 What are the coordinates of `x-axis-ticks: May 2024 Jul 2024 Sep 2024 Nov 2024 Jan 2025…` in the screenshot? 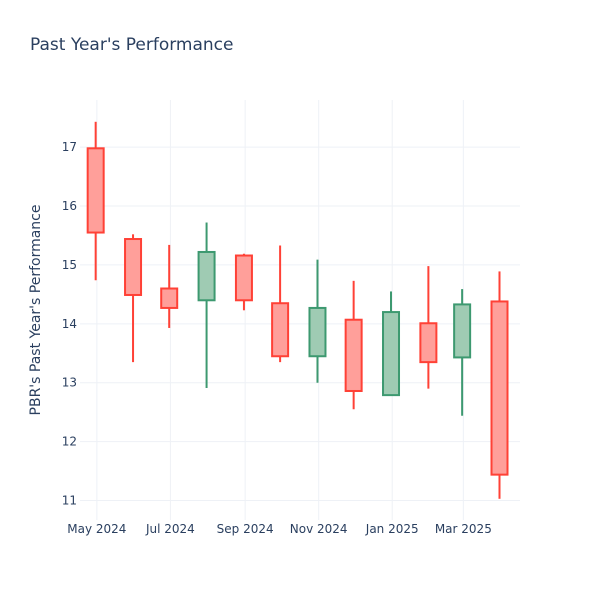 It's located at (279, 529).